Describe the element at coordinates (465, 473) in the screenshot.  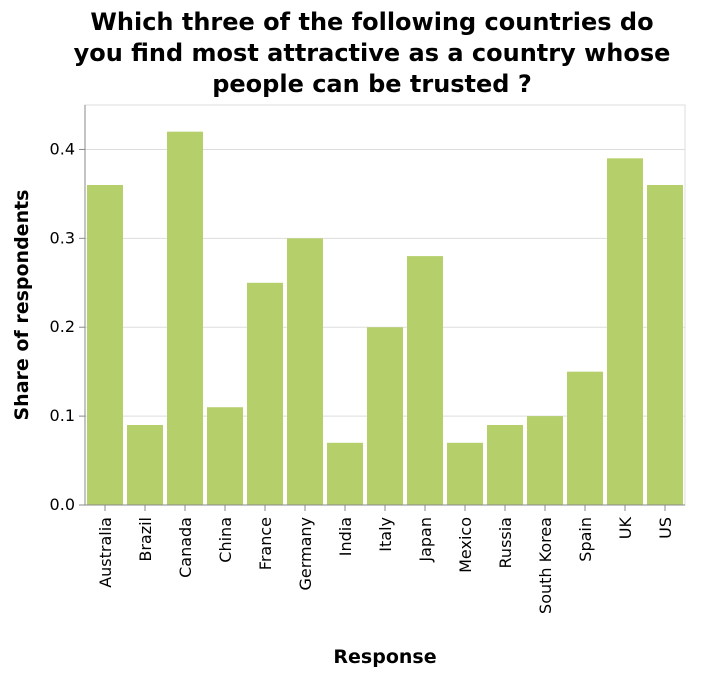
I see `bar-mexico` at that location.